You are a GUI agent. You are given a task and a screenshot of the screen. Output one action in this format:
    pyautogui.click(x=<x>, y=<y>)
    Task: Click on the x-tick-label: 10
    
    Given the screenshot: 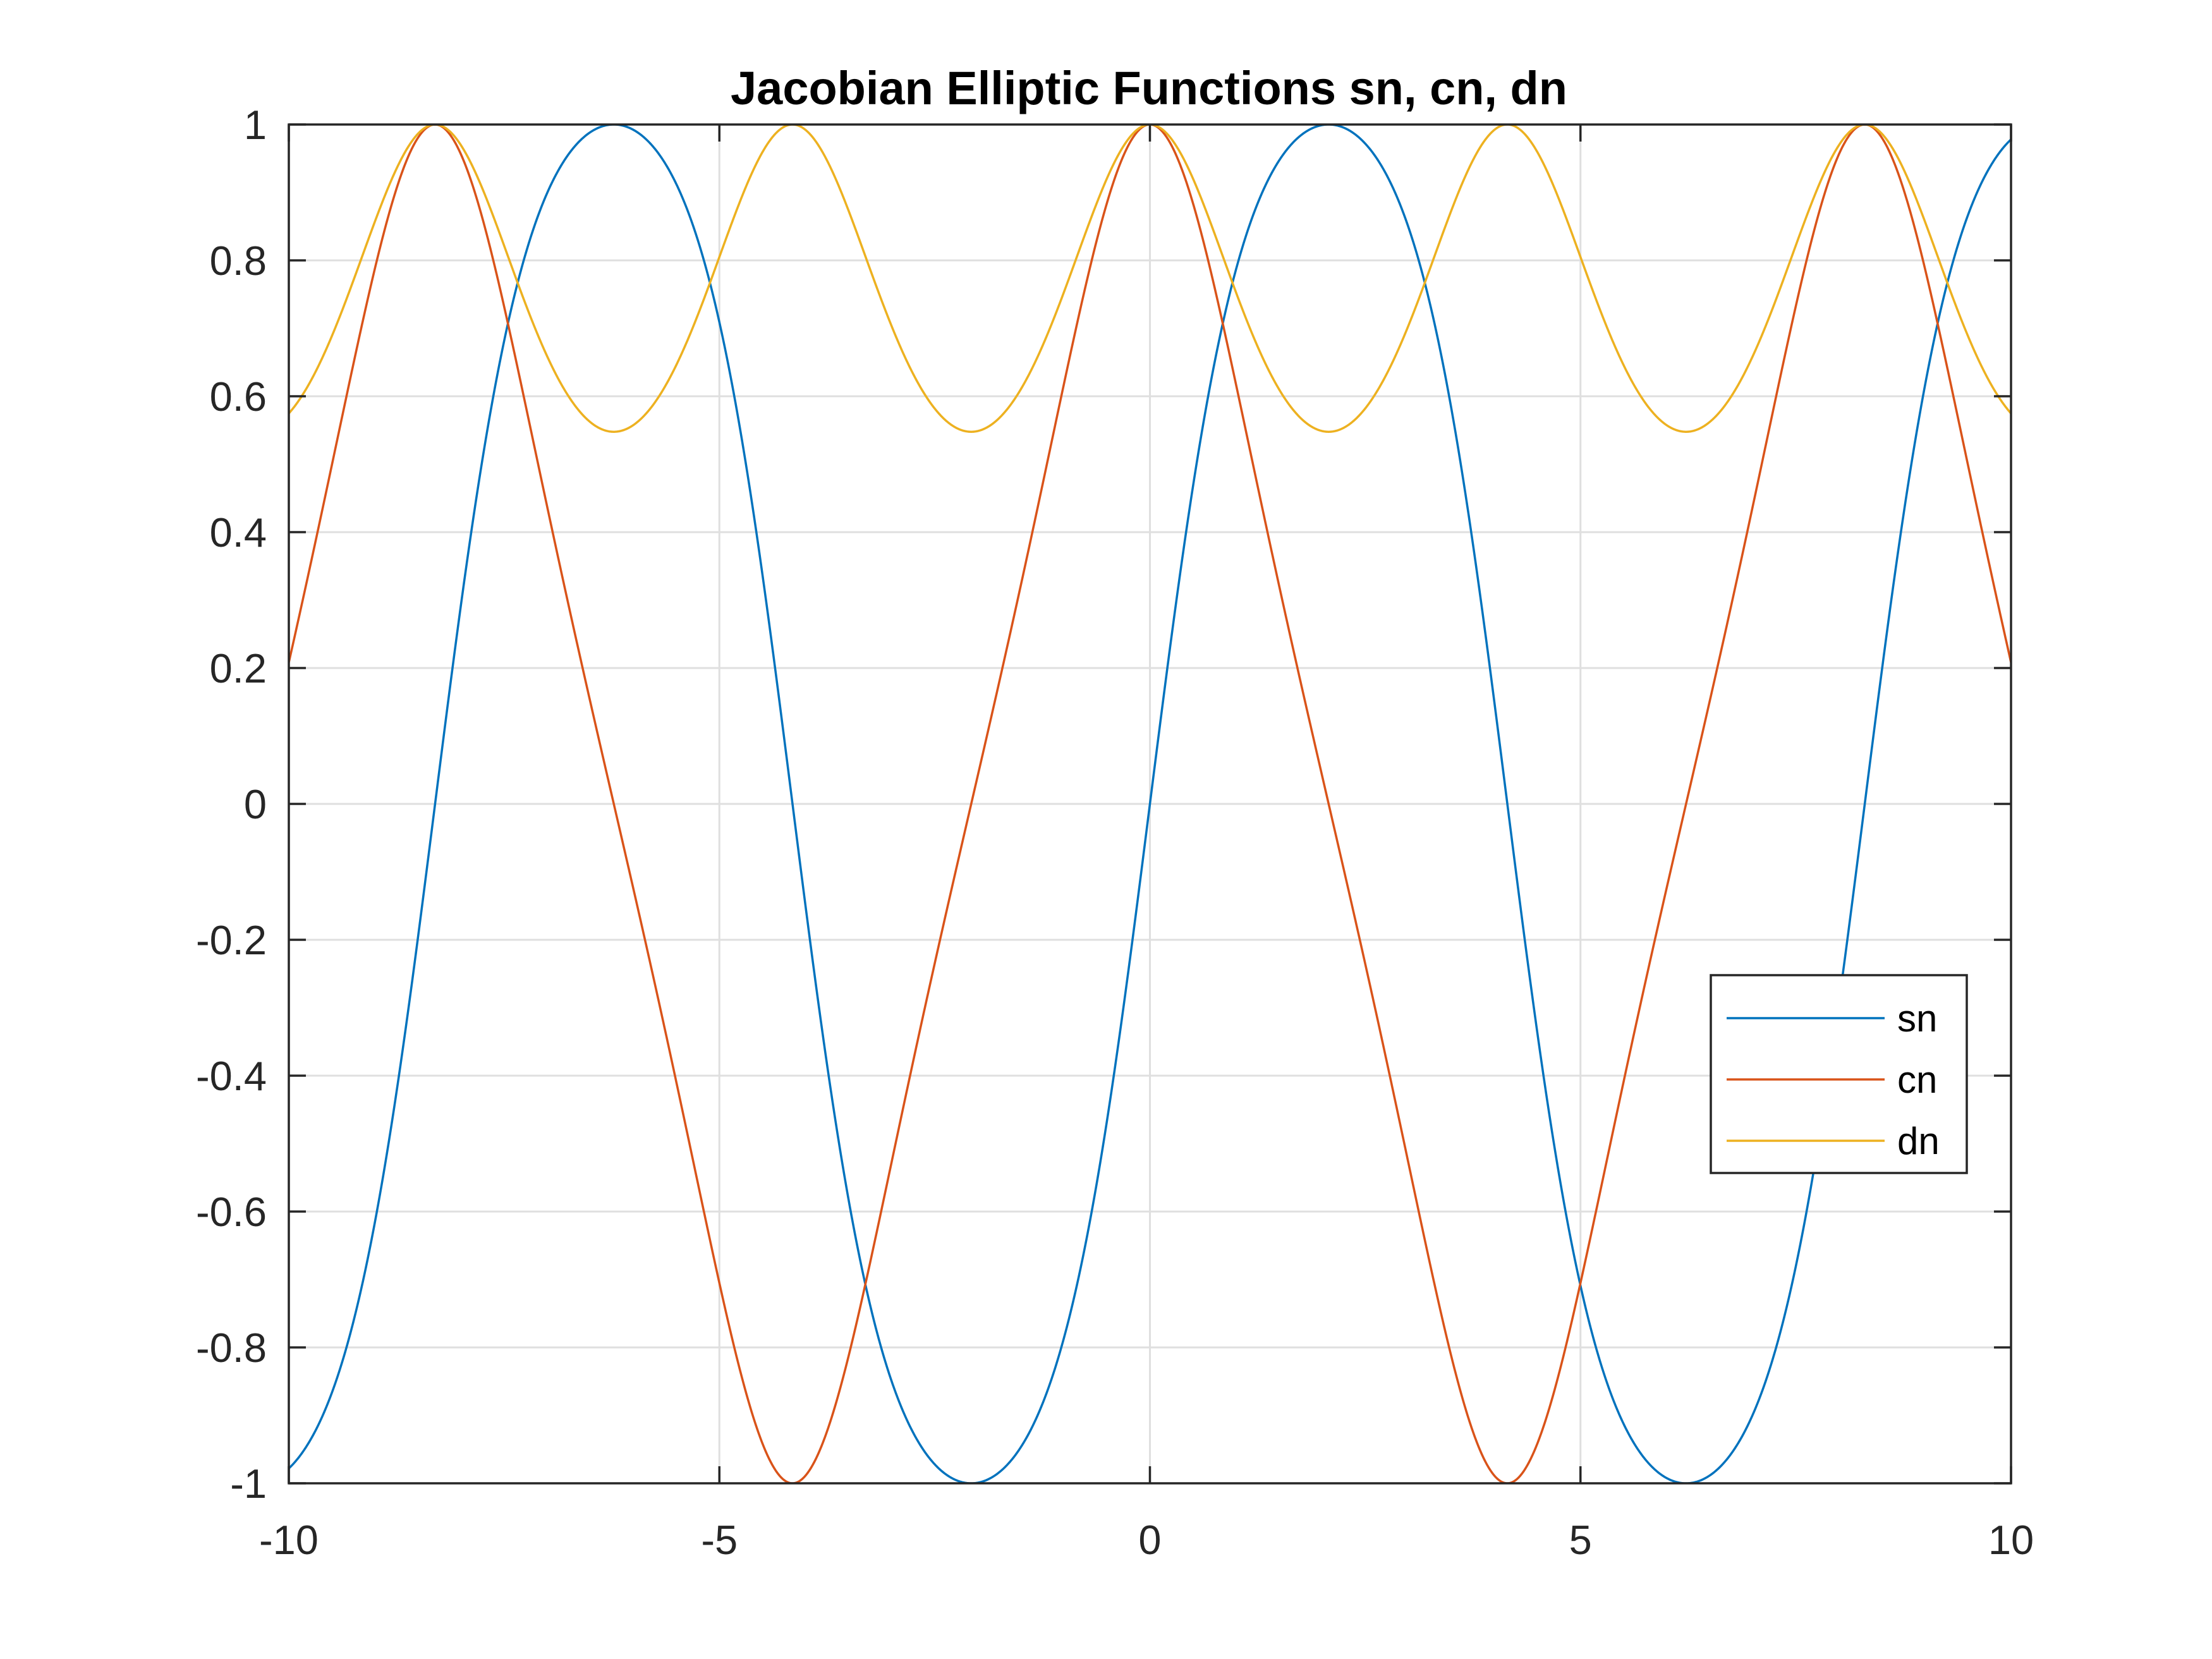 What is the action you would take?
    pyautogui.click(x=2011, y=1540)
    